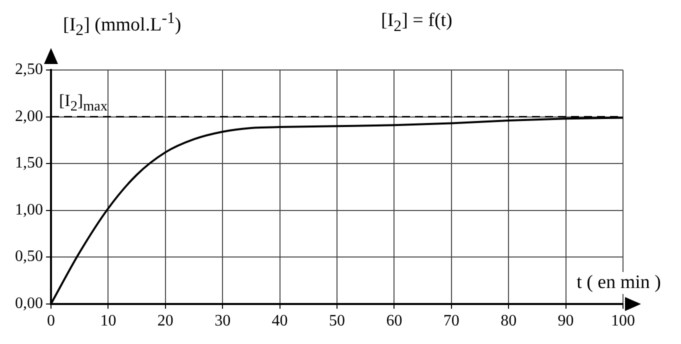 This screenshot has width=681, height=344. I want to click on x-axis-title: t ( en min ), so click(618, 283).